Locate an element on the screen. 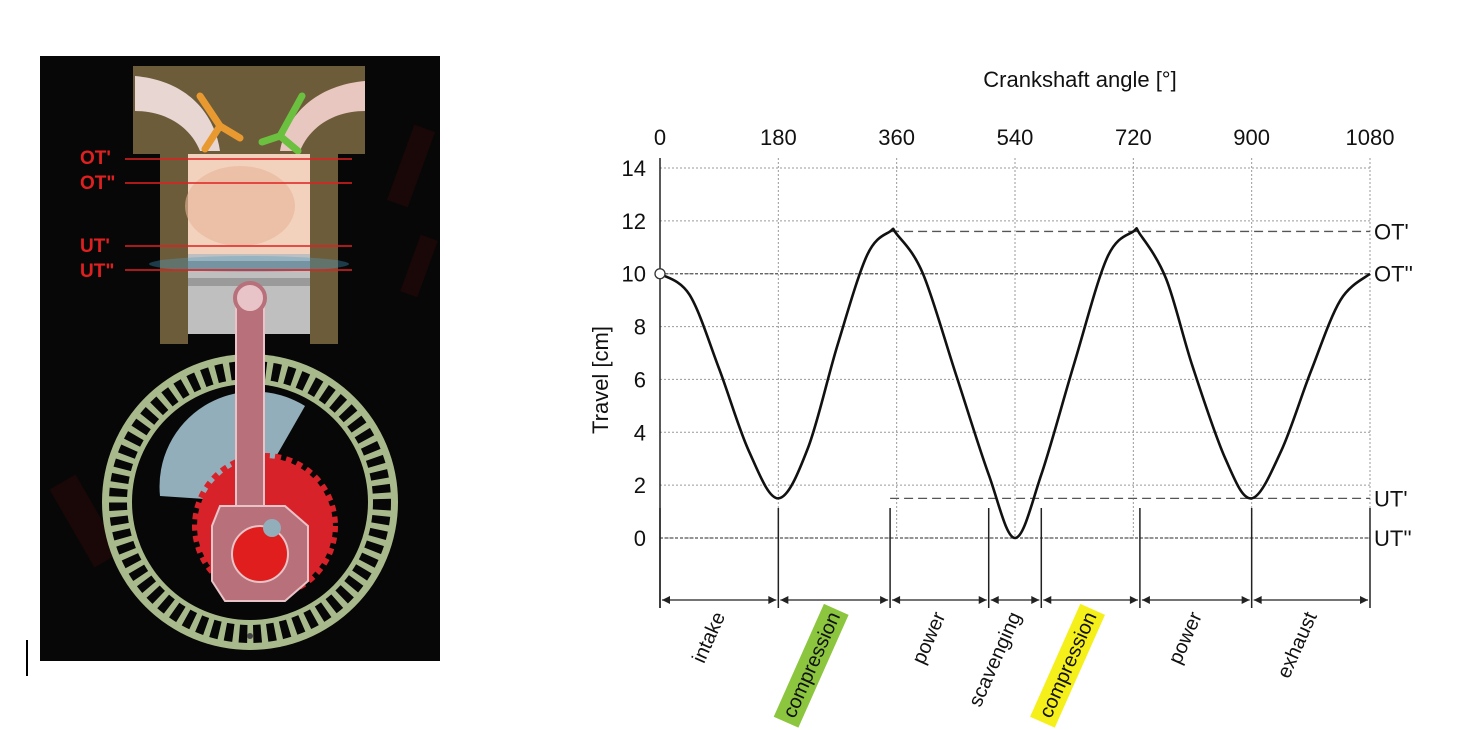 The width and height of the screenshot is (1463, 730). x-tick-label-5: 900 is located at coordinates (1251, 137).